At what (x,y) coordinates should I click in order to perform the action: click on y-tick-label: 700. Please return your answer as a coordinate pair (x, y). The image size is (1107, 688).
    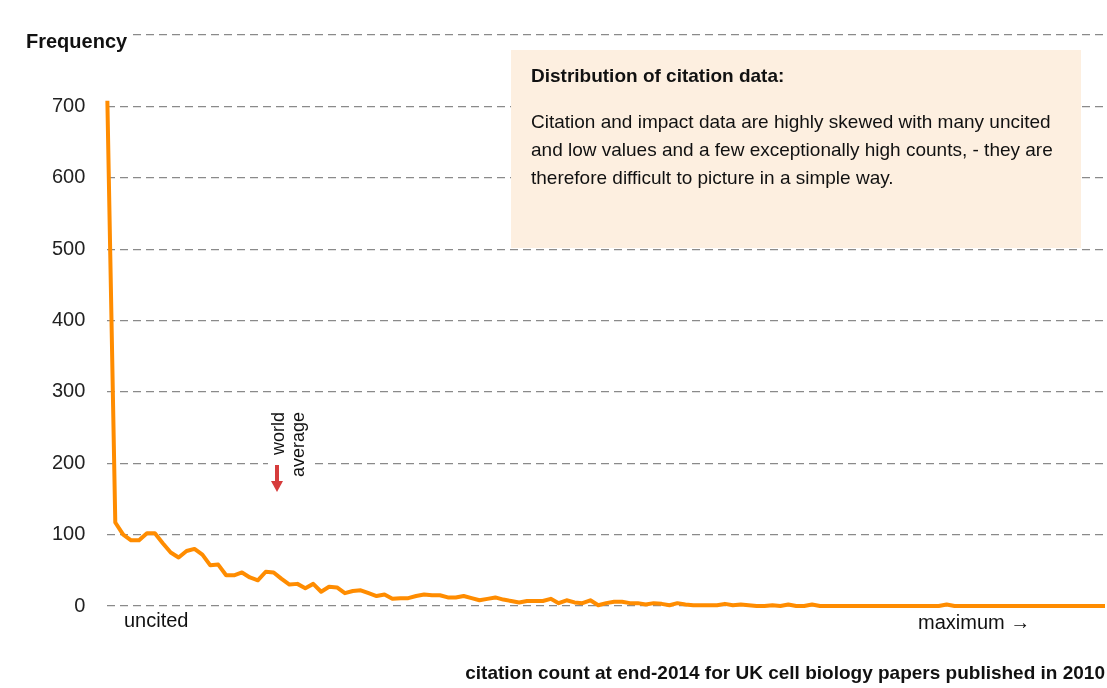
    Looking at the image, I should click on (68, 104).